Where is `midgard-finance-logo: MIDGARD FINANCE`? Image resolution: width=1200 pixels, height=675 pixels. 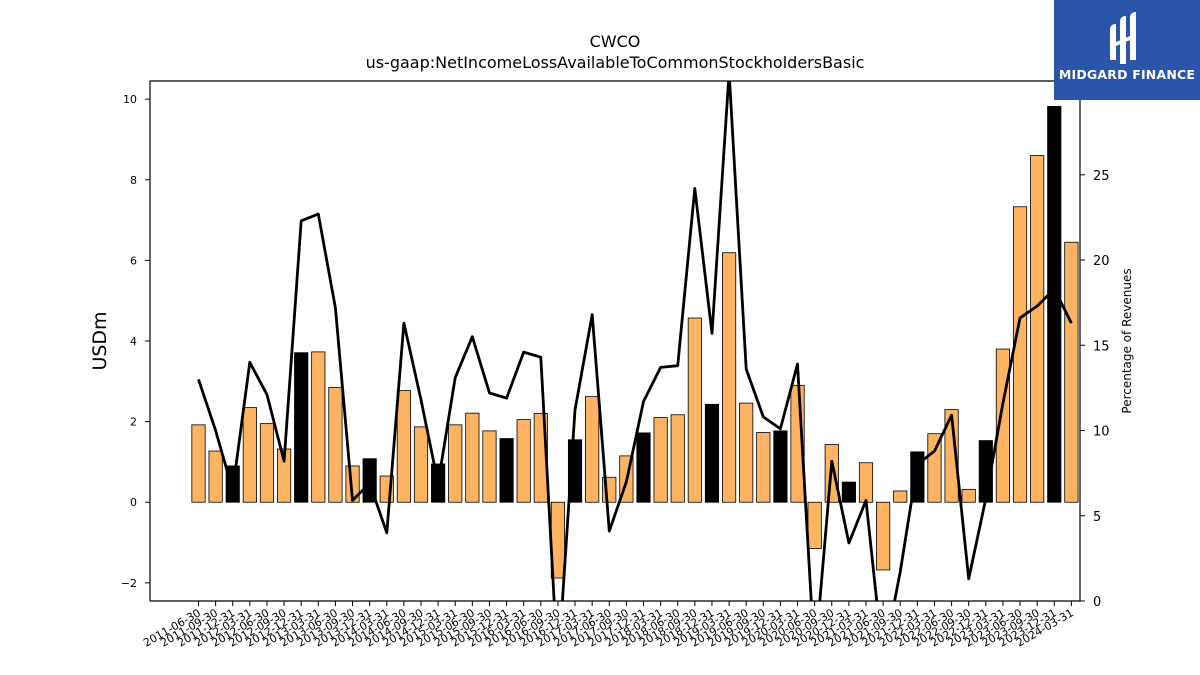
midgard-finance-logo: MIDGARD FINANCE is located at coordinates (1127, 50).